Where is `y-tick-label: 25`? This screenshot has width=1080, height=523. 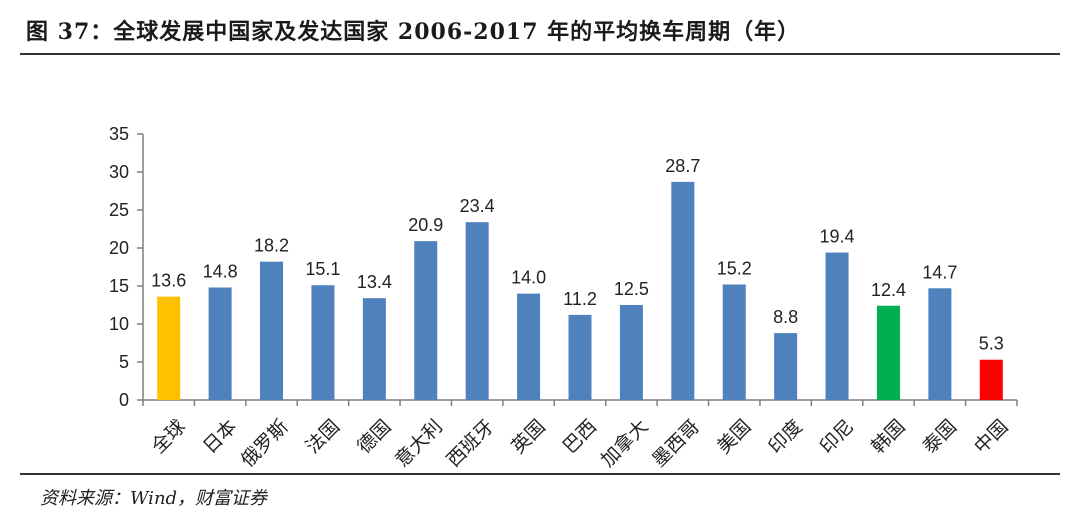 y-tick-label: 25 is located at coordinates (119, 210).